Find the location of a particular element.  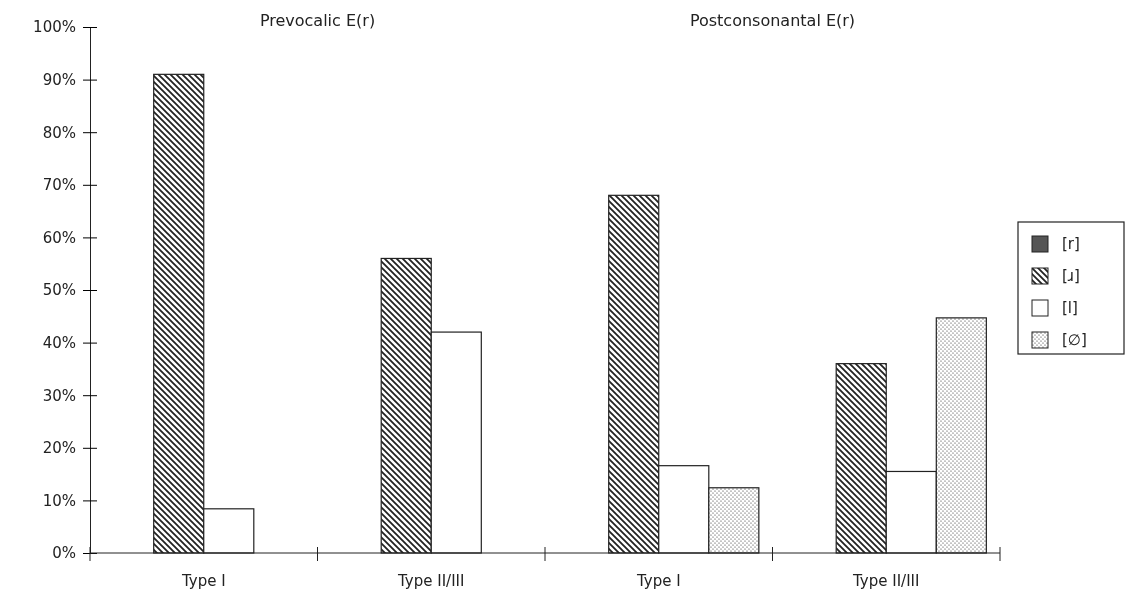

legend-label: [ɹ] is located at coordinates (1071, 276).